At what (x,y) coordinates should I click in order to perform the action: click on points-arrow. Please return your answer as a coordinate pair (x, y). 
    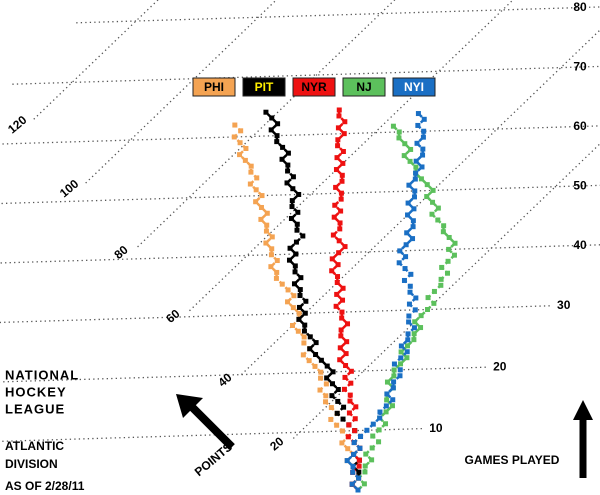
    Looking at the image, I should click on (205, 422).